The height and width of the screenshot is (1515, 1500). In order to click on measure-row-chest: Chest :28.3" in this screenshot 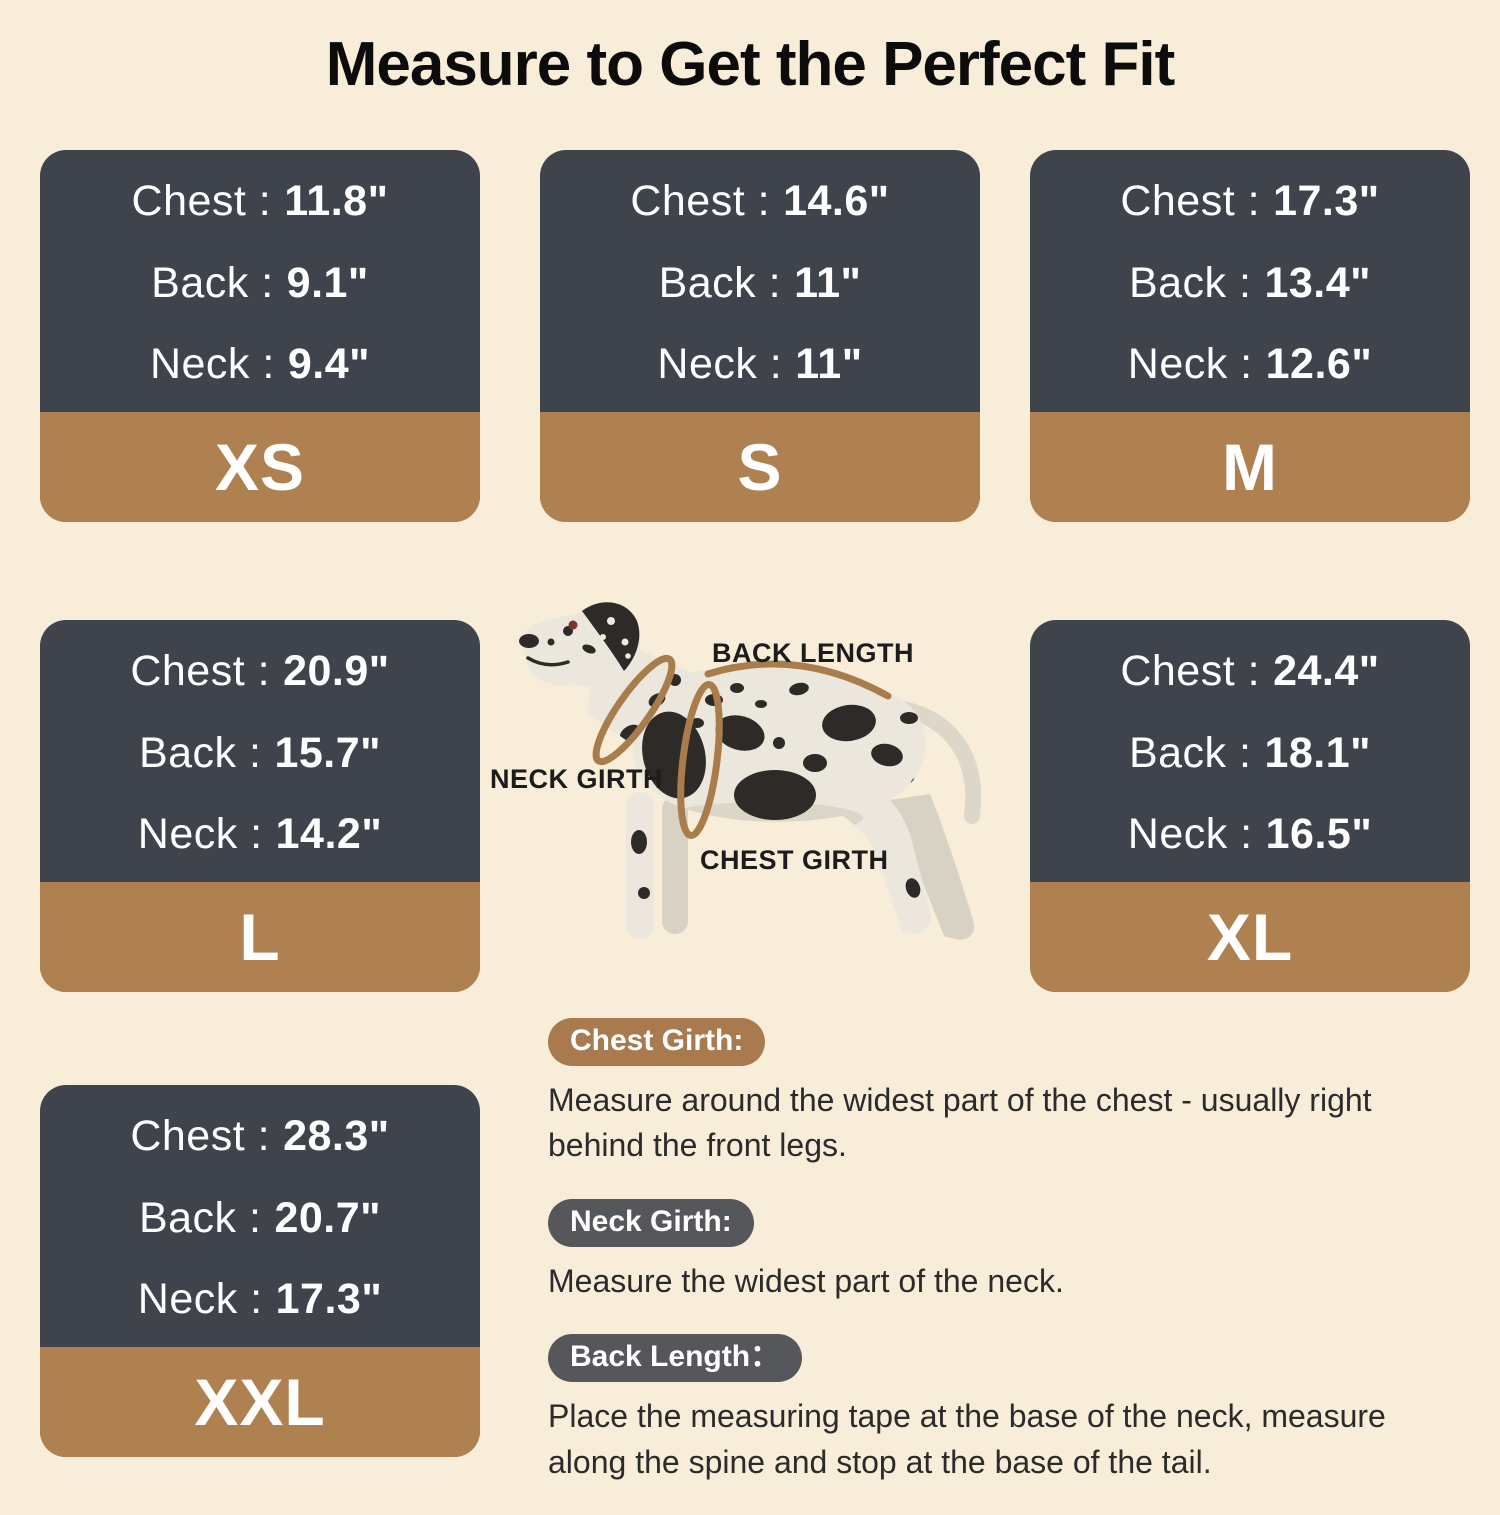, I will do `click(260, 1136)`.